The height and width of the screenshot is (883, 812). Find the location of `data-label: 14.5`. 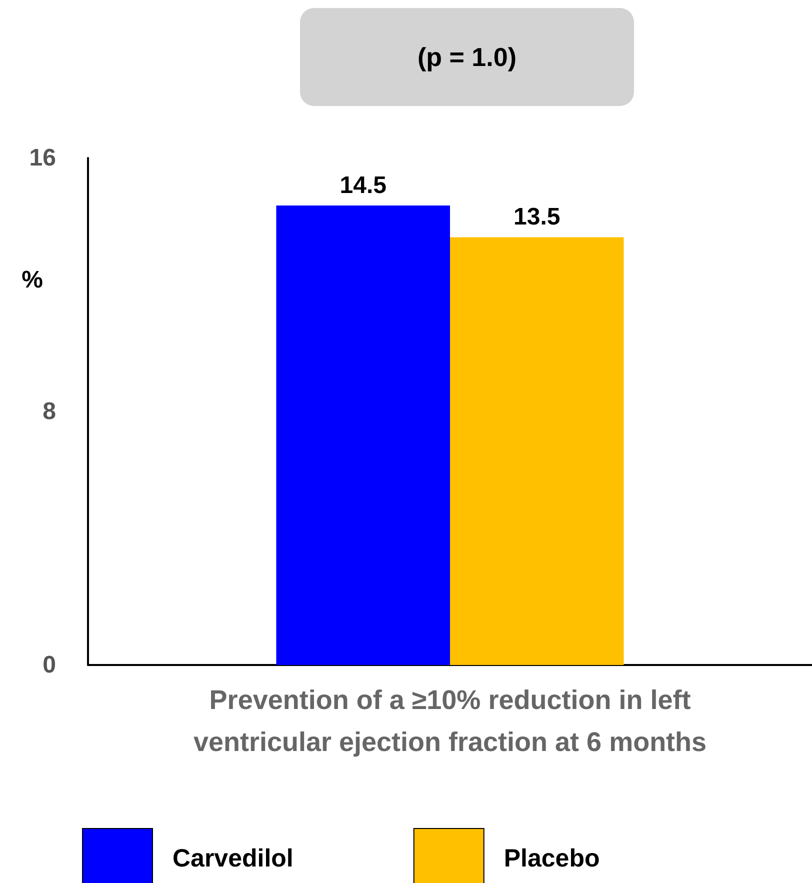

data-label: 14.5 is located at coordinates (363, 186).